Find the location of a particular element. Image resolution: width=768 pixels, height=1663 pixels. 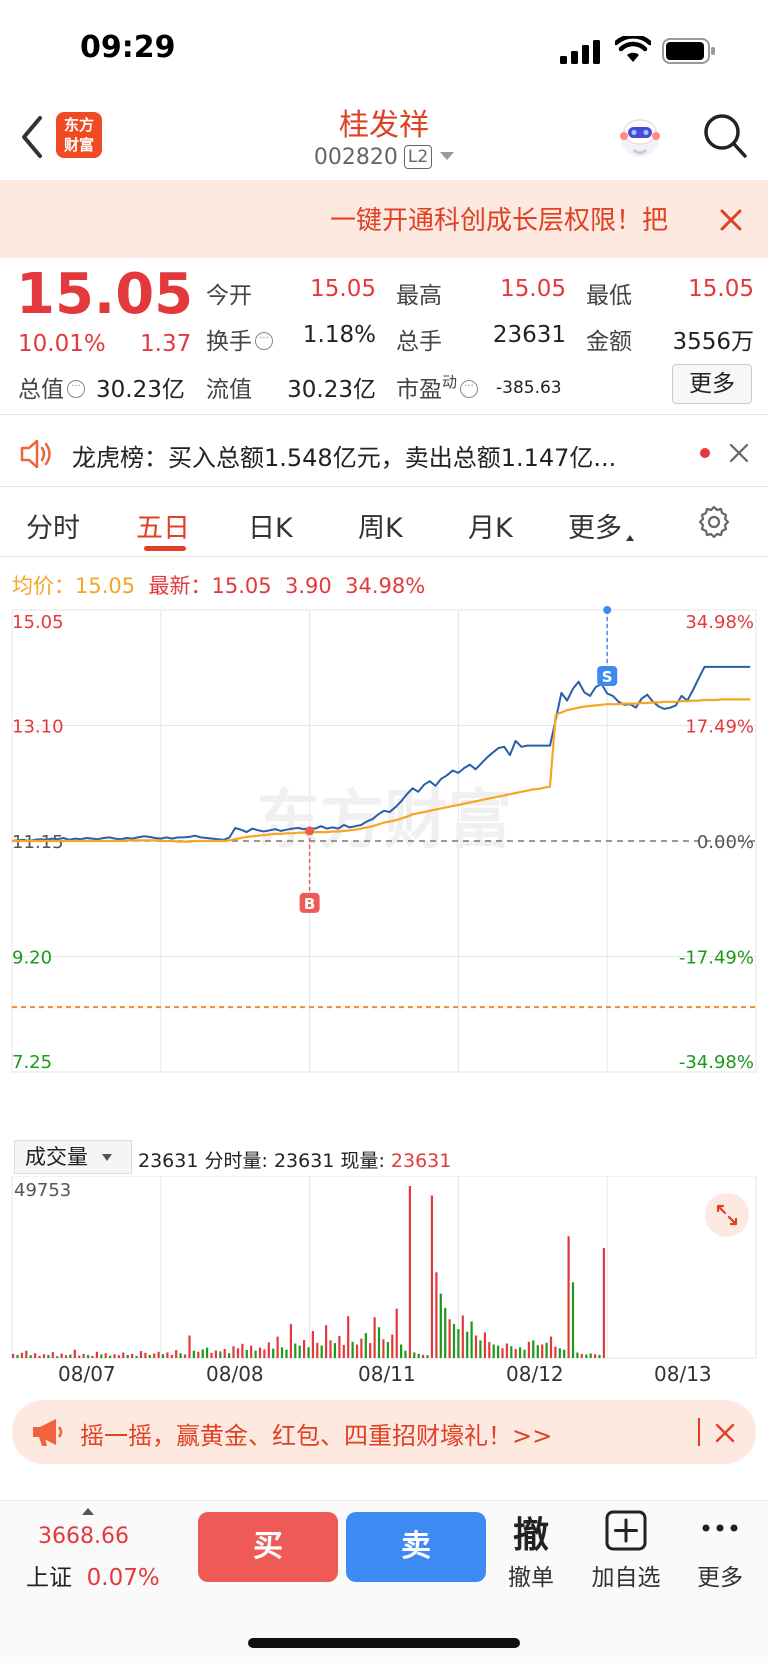

stock-code-selector: 002820 L2 is located at coordinates (384, 157).